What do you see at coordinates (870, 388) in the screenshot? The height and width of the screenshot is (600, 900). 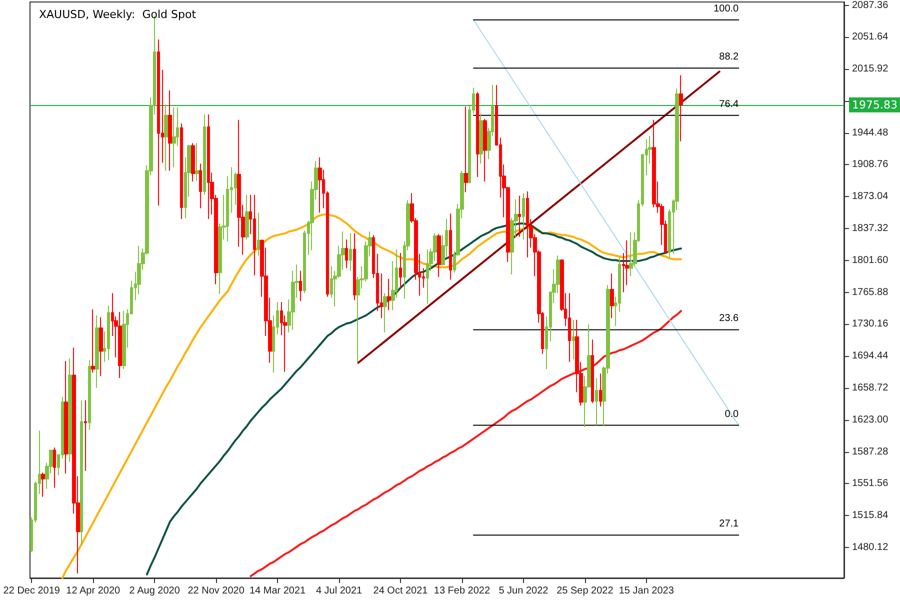 I see `y-tick-label: 1658.72` at bounding box center [870, 388].